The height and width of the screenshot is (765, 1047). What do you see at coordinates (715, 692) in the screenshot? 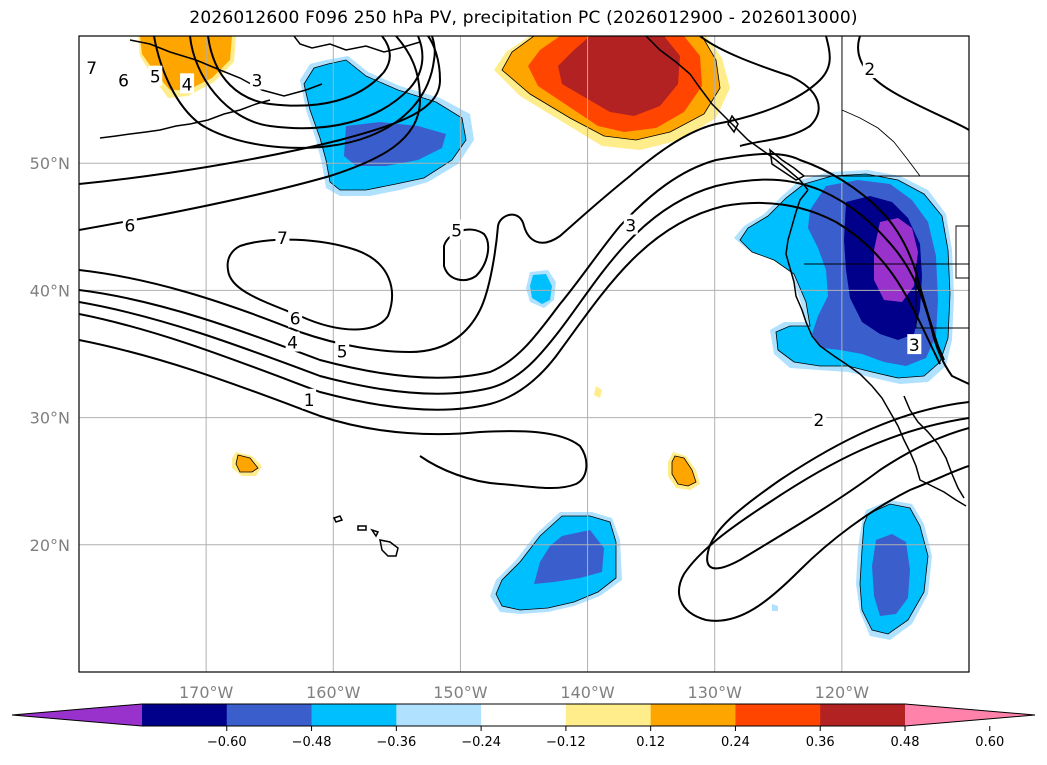
I see `lon-tick-label: 130°W` at bounding box center [715, 692].